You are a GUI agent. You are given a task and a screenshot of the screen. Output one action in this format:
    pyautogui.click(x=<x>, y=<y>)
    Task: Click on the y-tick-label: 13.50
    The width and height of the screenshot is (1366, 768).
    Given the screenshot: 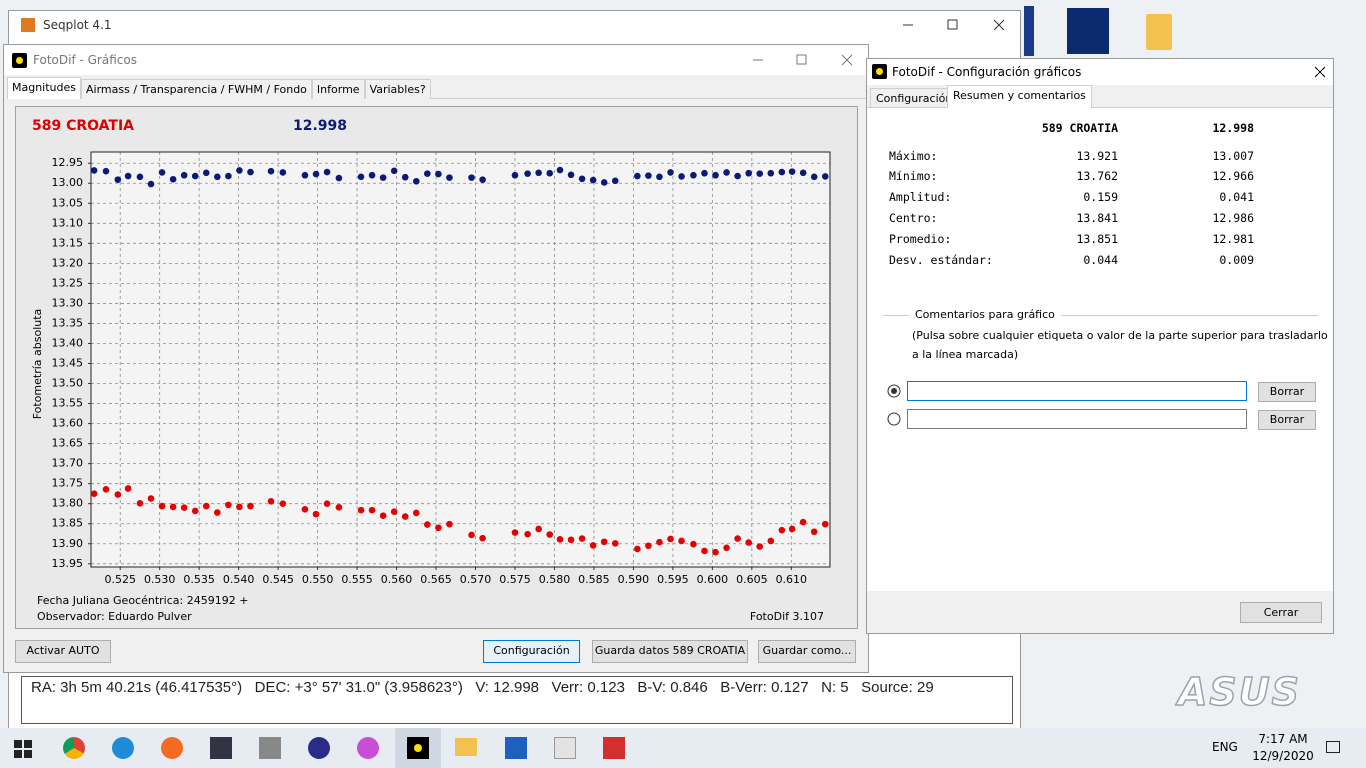 What is the action you would take?
    pyautogui.click(x=68, y=383)
    